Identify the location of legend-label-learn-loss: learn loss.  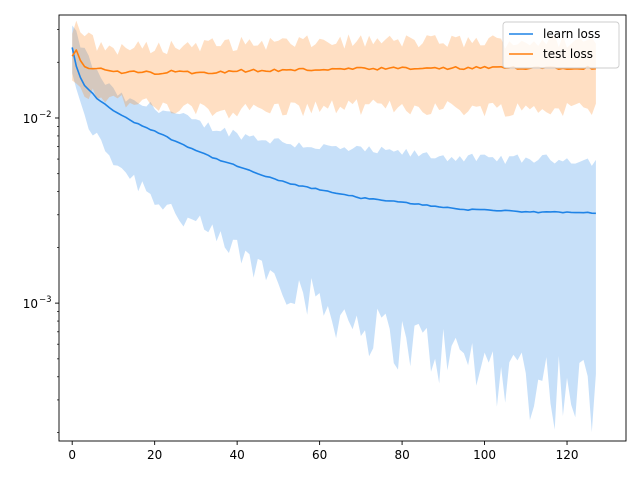
(571, 34).